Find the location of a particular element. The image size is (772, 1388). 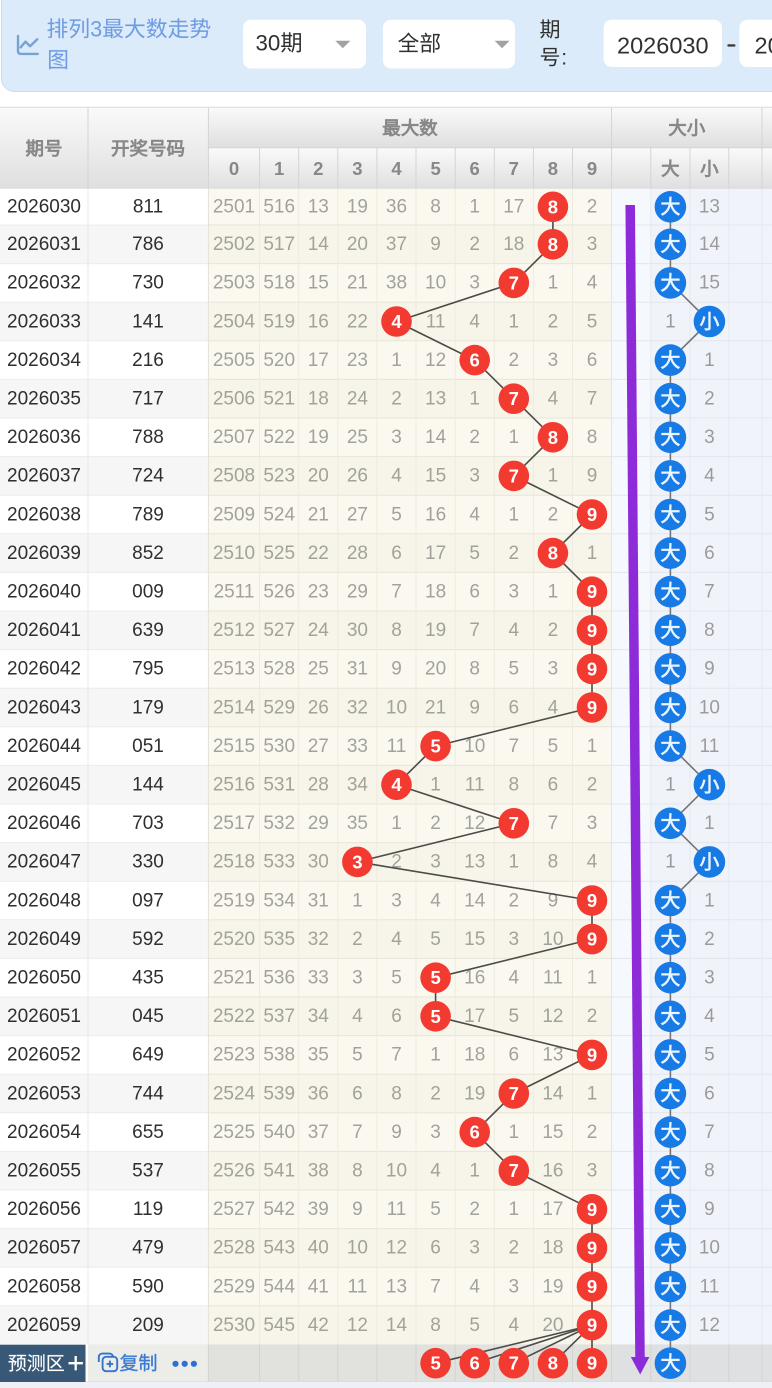

svg-text: 2515 is located at coordinates (234, 746).